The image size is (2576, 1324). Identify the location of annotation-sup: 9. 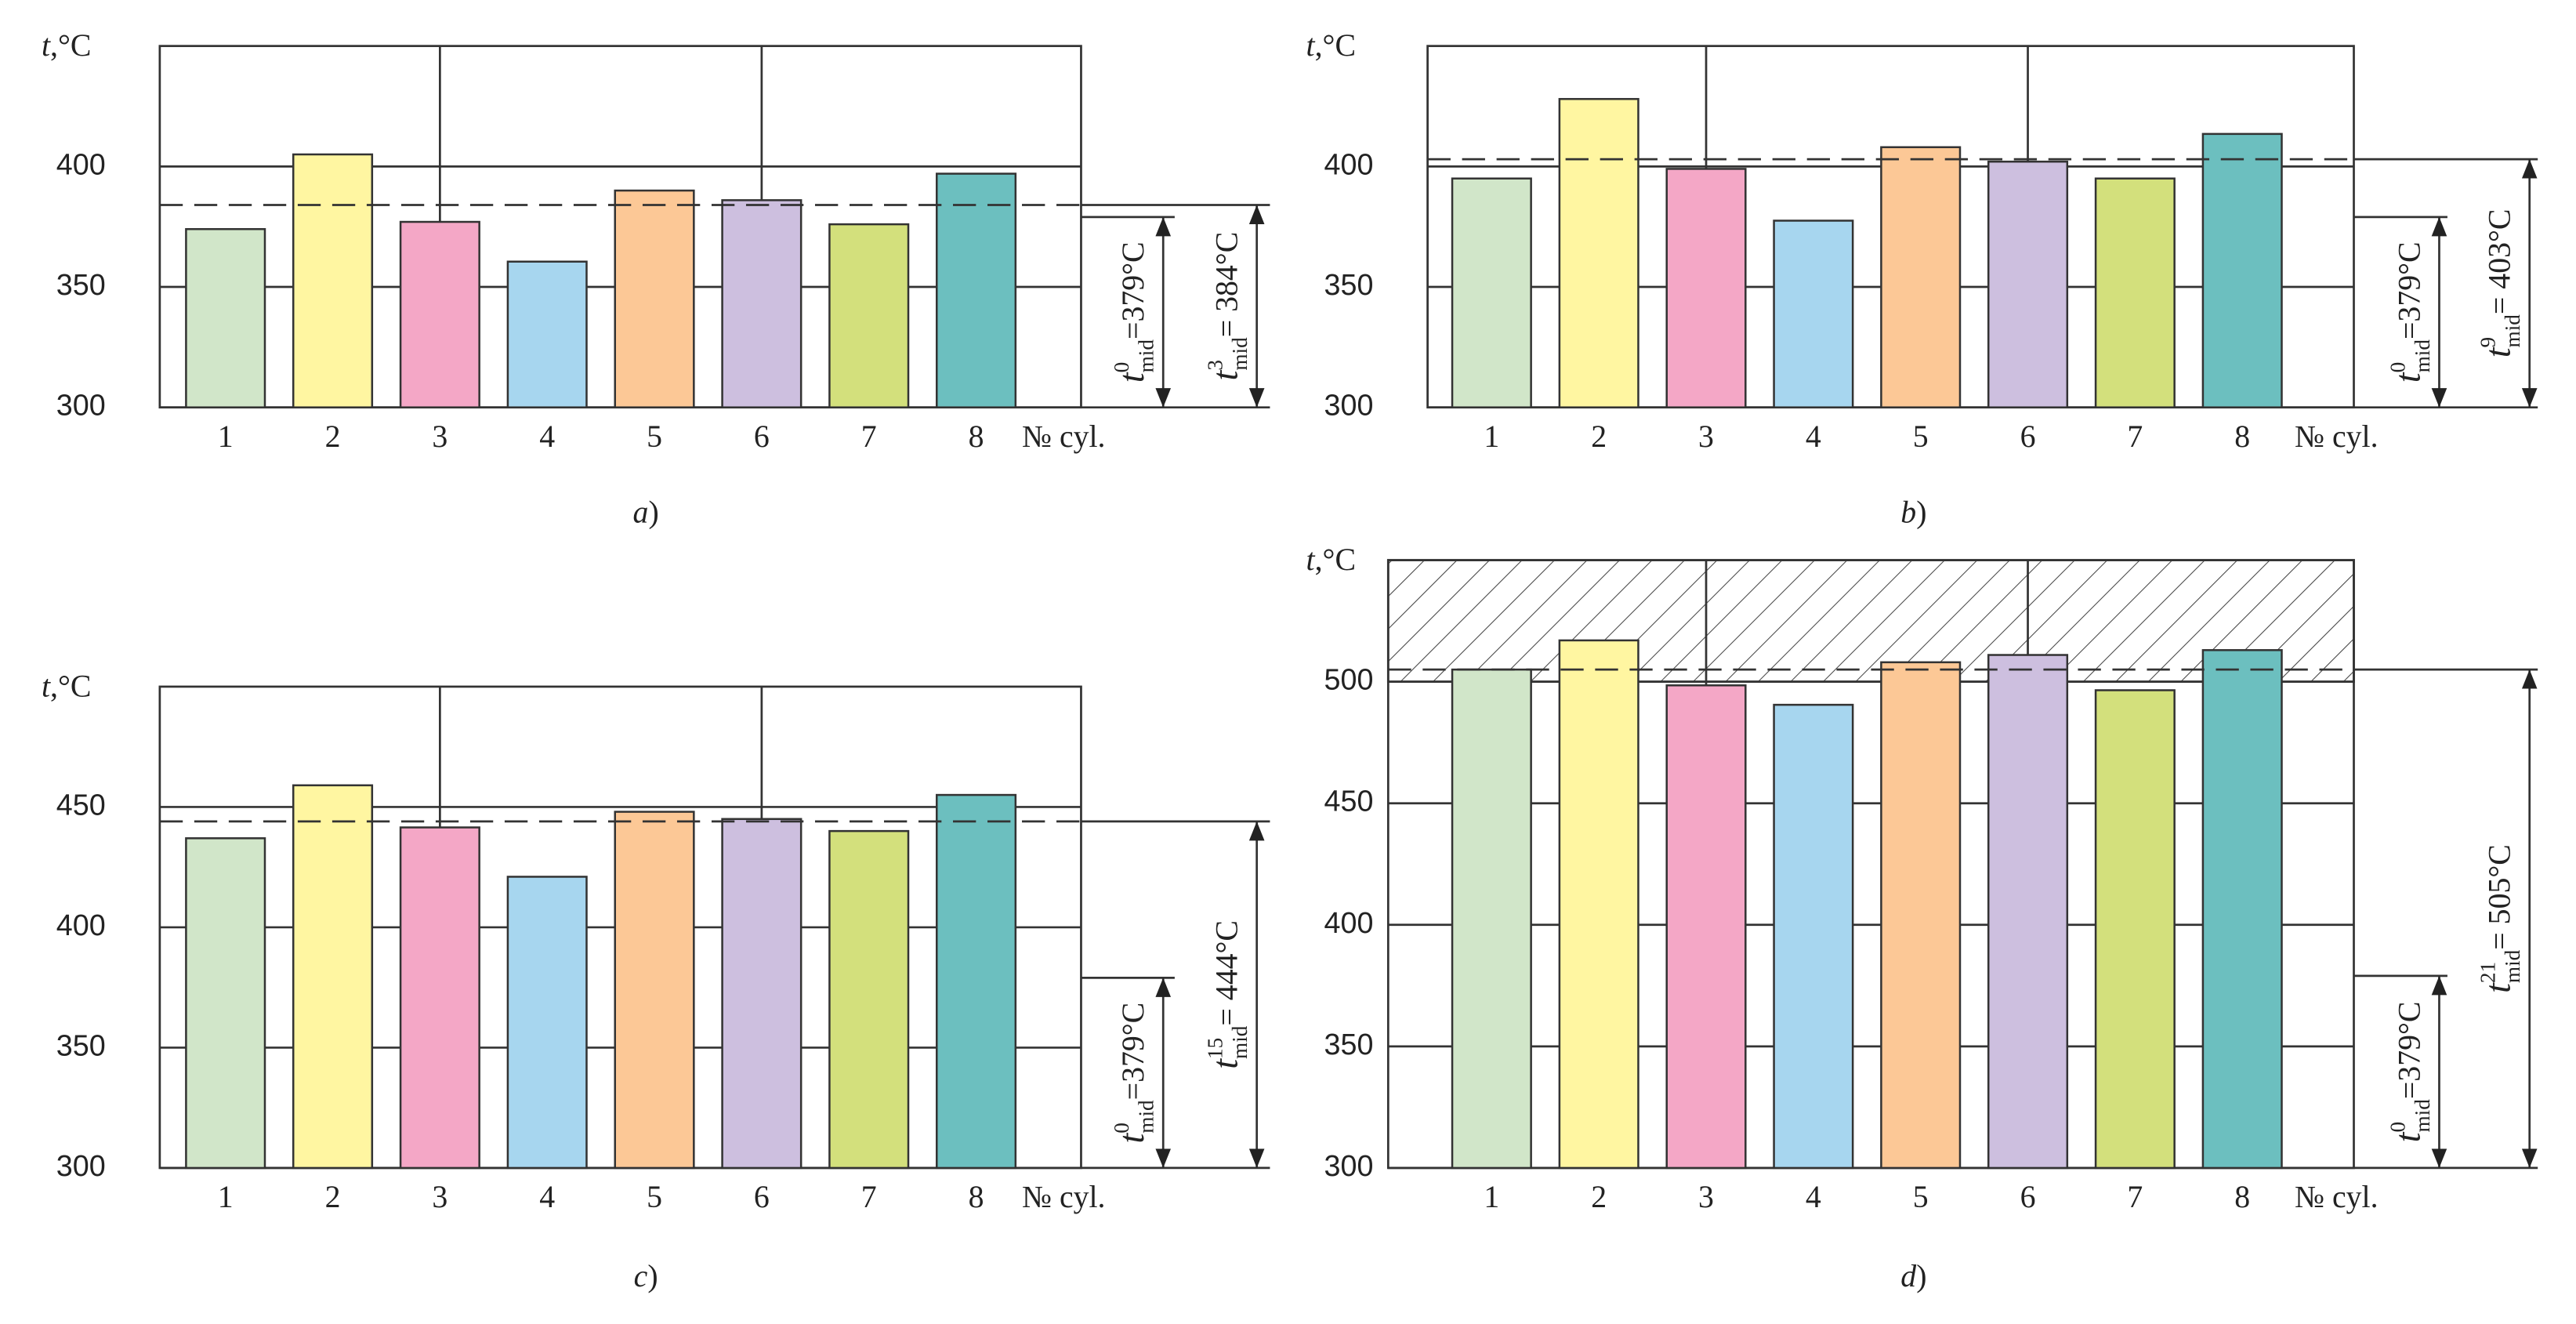
(2488, 342).